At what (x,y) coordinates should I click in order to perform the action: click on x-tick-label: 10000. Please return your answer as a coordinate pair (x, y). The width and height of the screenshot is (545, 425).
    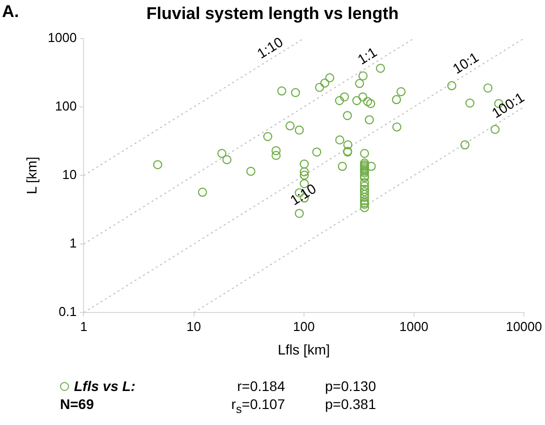
    Looking at the image, I should click on (524, 326).